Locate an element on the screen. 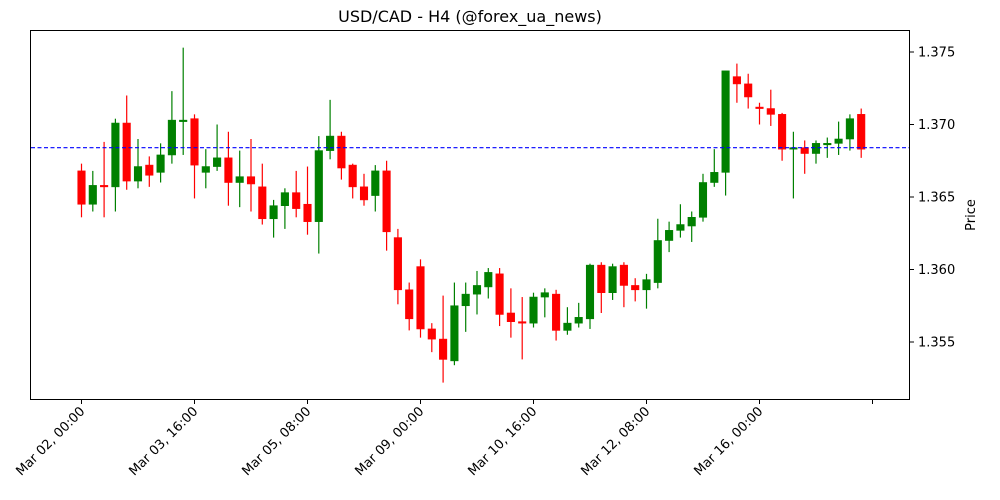 The width and height of the screenshot is (1000, 500). chart-title: USD/CAD - H4 (@forex_ua_news) is located at coordinates (470, 17).